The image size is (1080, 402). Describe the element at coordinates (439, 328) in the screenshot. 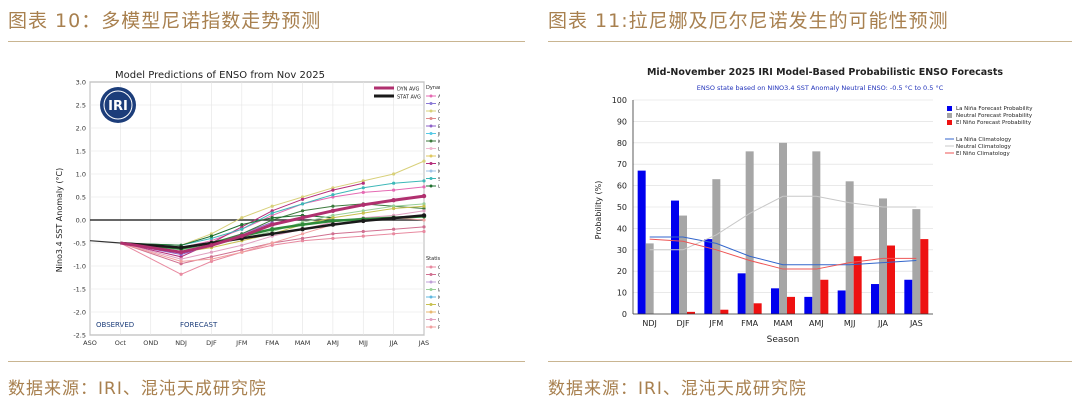

I see `legend-label: FRO` at that location.